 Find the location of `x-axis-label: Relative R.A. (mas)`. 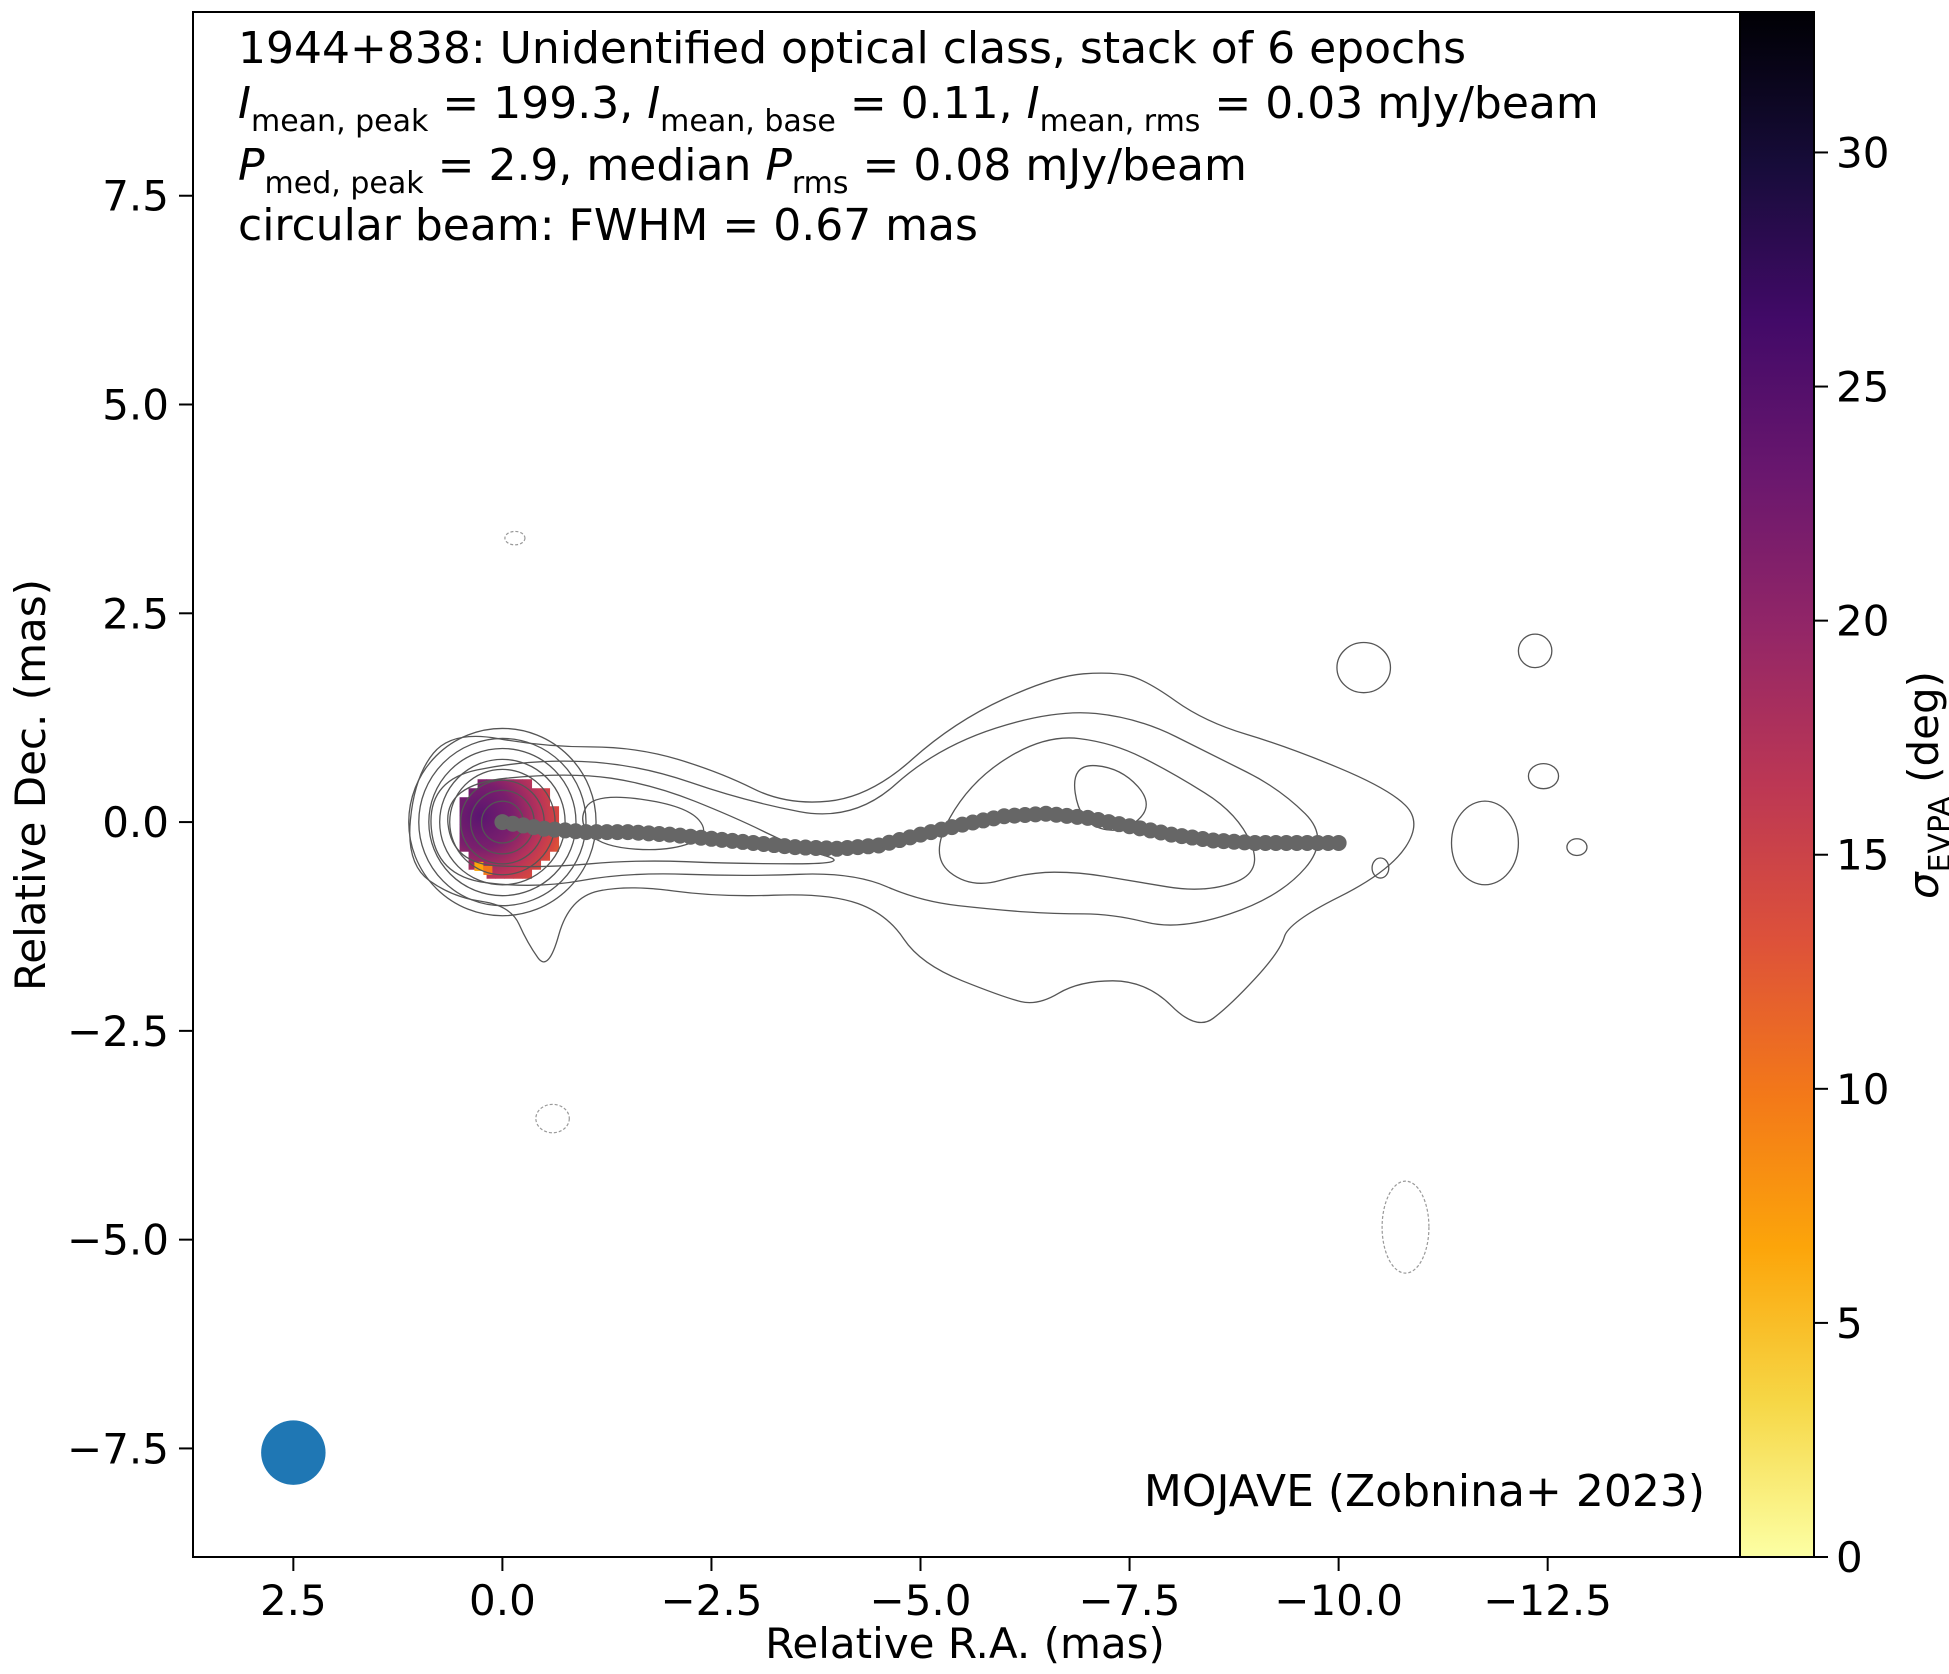

x-axis-label: Relative R.A. (mas) is located at coordinates (965, 1643).